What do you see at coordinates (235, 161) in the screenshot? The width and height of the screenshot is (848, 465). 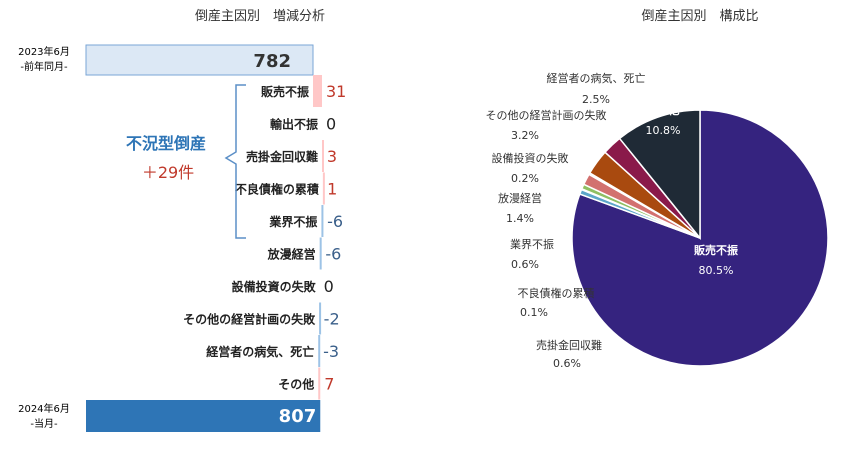 I see `bracket-line` at bounding box center [235, 161].